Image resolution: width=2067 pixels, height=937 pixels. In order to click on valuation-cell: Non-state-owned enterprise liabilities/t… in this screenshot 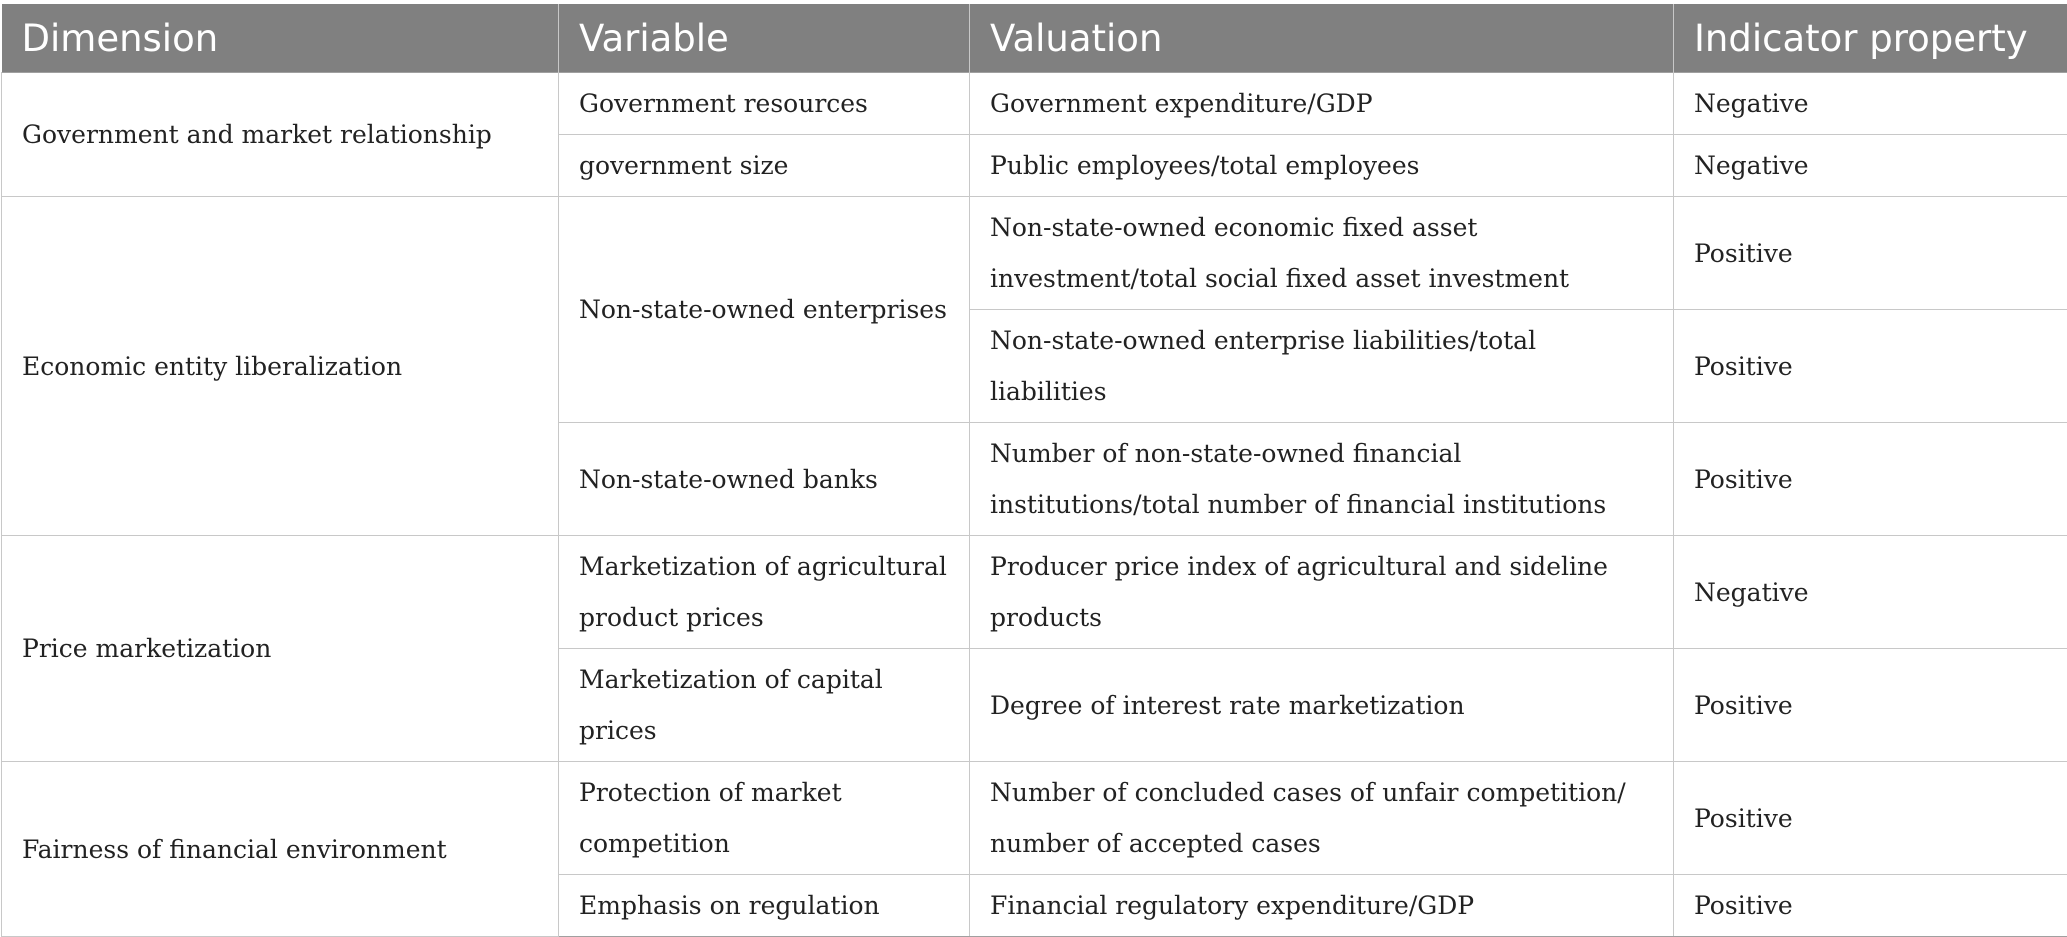, I will do `click(1322, 366)`.